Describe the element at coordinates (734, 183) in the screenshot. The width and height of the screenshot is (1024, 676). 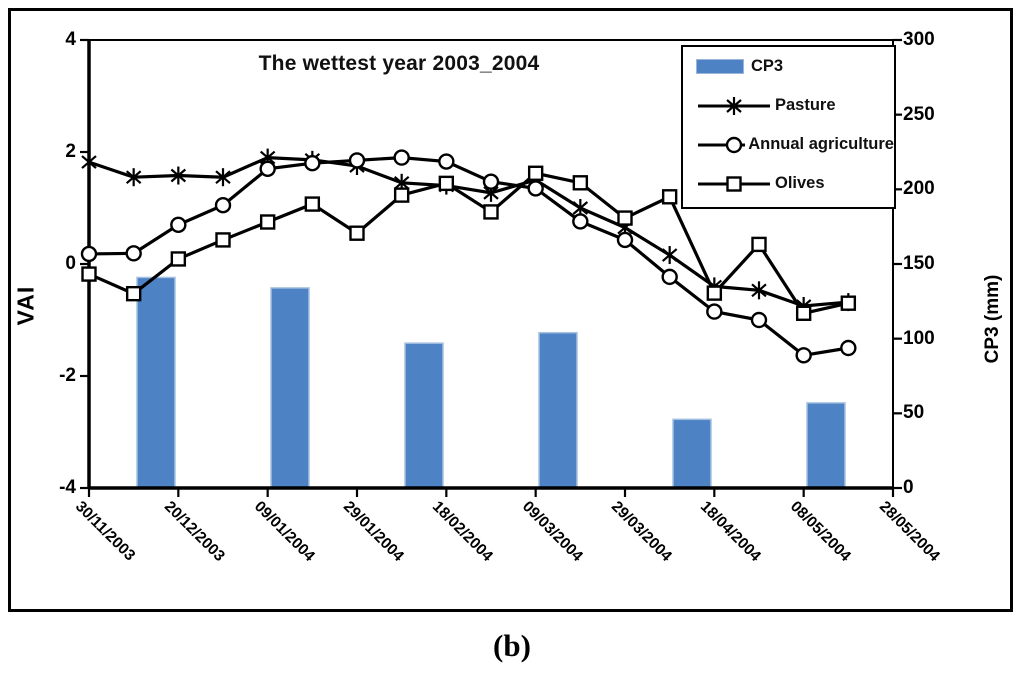
I see `square-marker-icon` at that location.